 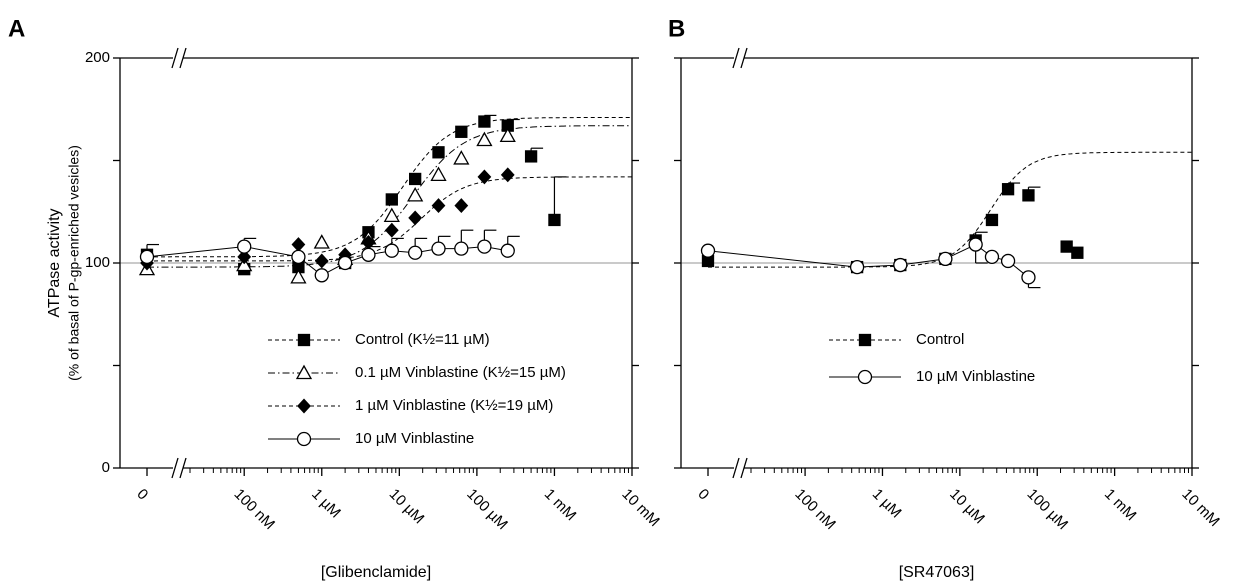 What do you see at coordinates (940, 339) in the screenshot?
I see `legend-label: Control` at bounding box center [940, 339].